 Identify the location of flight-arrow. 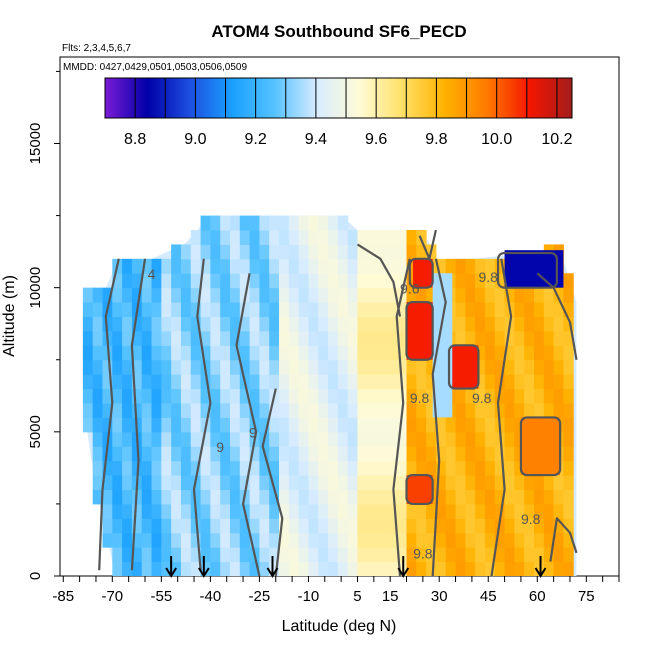
(272, 567).